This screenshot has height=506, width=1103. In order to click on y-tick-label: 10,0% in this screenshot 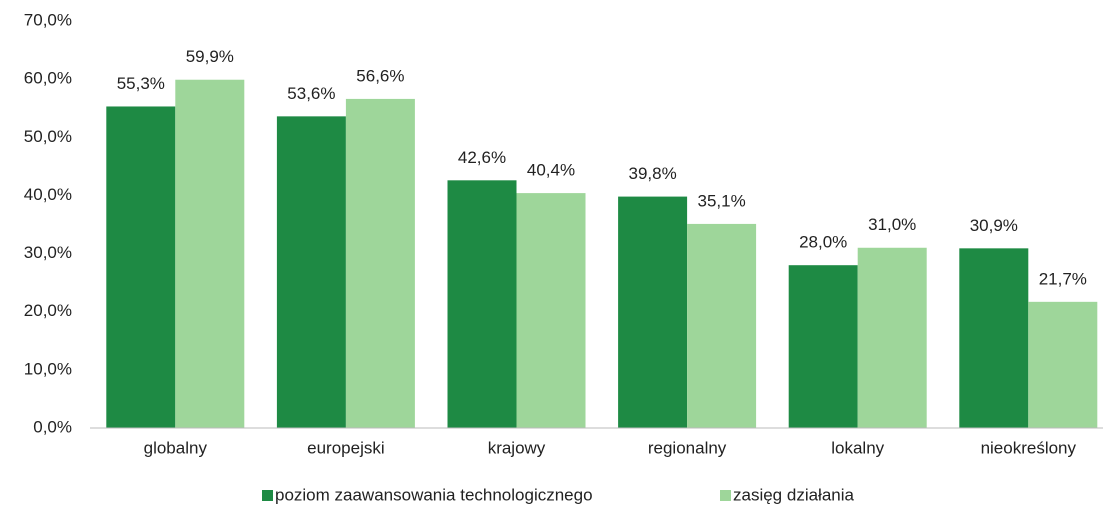, I will do `click(48, 368)`.